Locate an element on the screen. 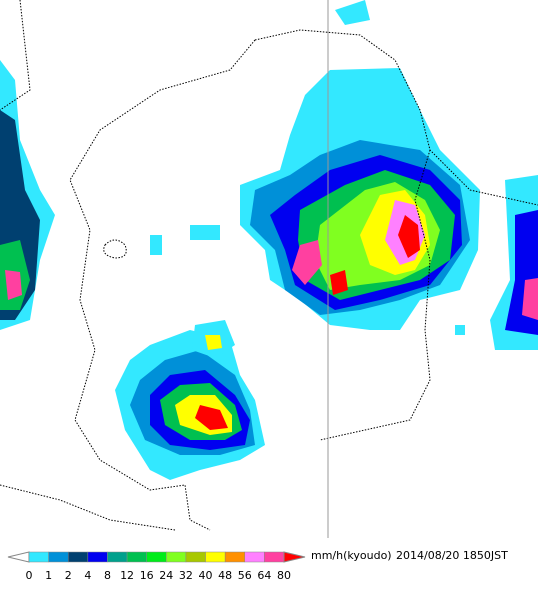 The height and width of the screenshot is (594, 538). legend-high-arrow is located at coordinates (294, 557).